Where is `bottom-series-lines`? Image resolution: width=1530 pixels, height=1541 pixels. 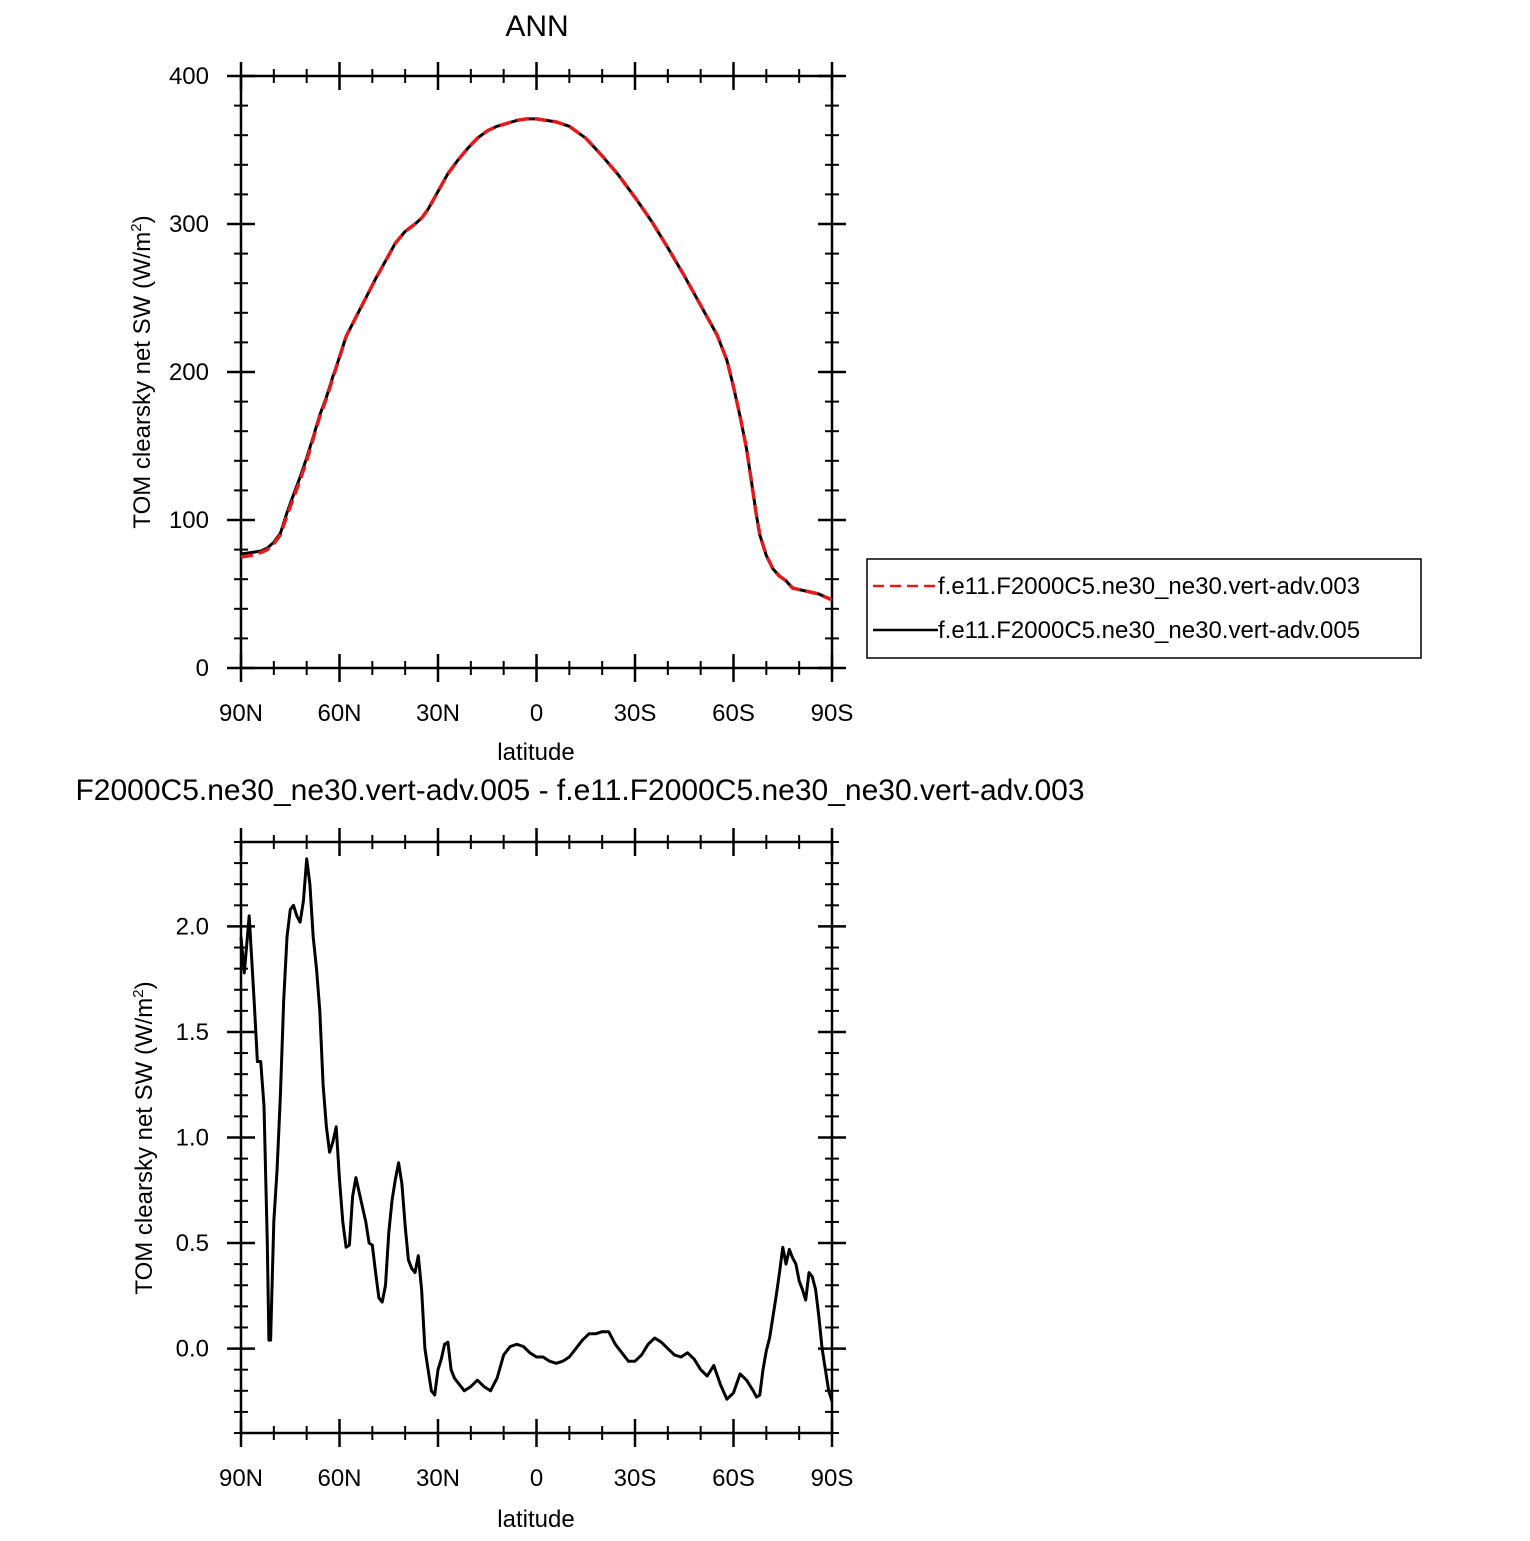 bottom-series-lines is located at coordinates (536, 1129).